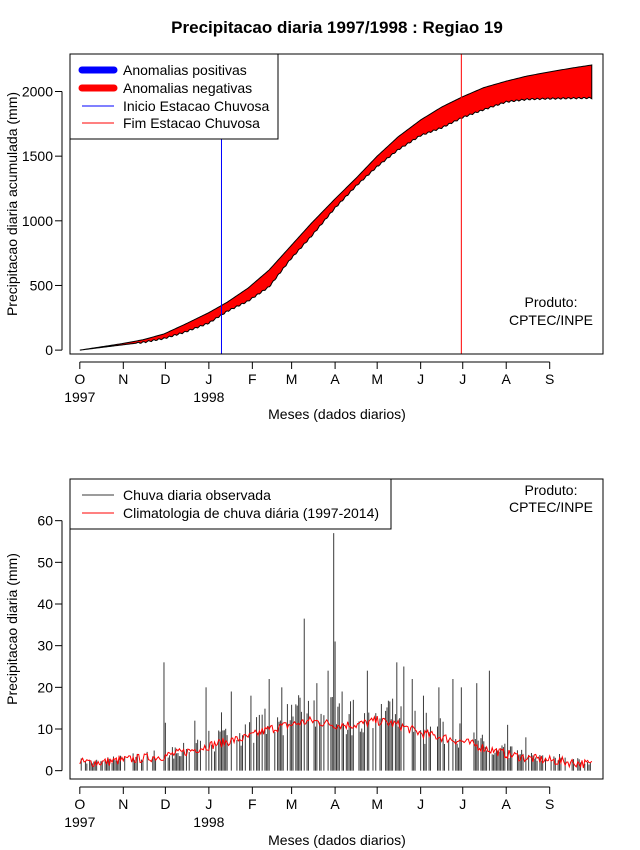  I want to click on cumulative-xlabel: Meses (dados diarios), so click(337, 414).